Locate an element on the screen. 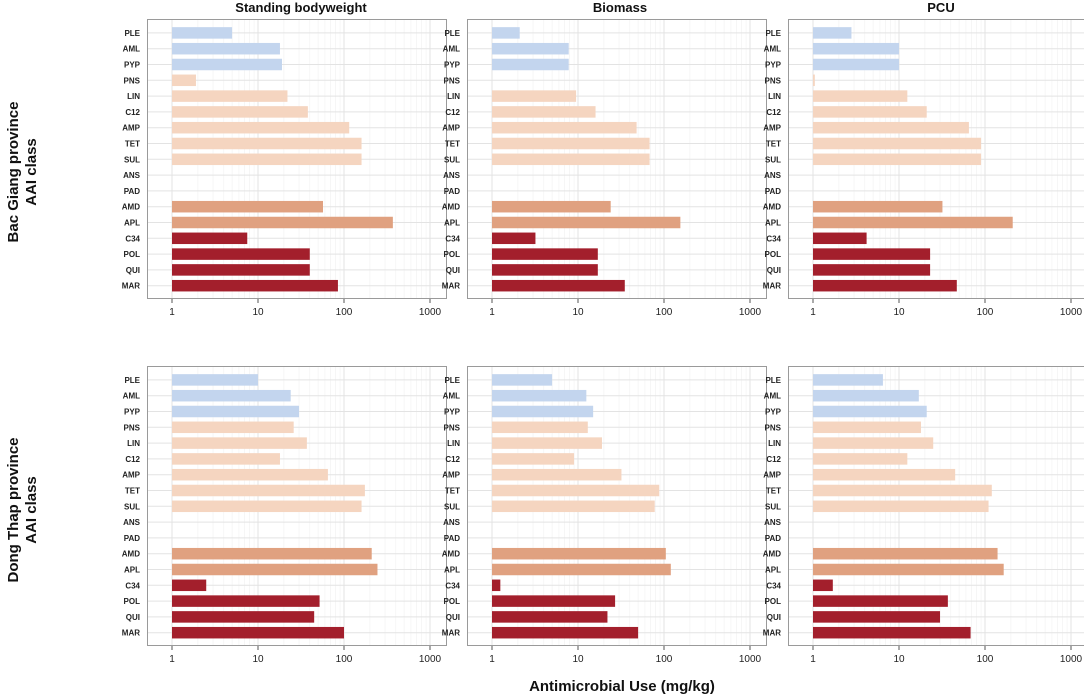 Image resolution: width=1084 pixels, height=699 pixels. bar-qui is located at coordinates (545, 270).